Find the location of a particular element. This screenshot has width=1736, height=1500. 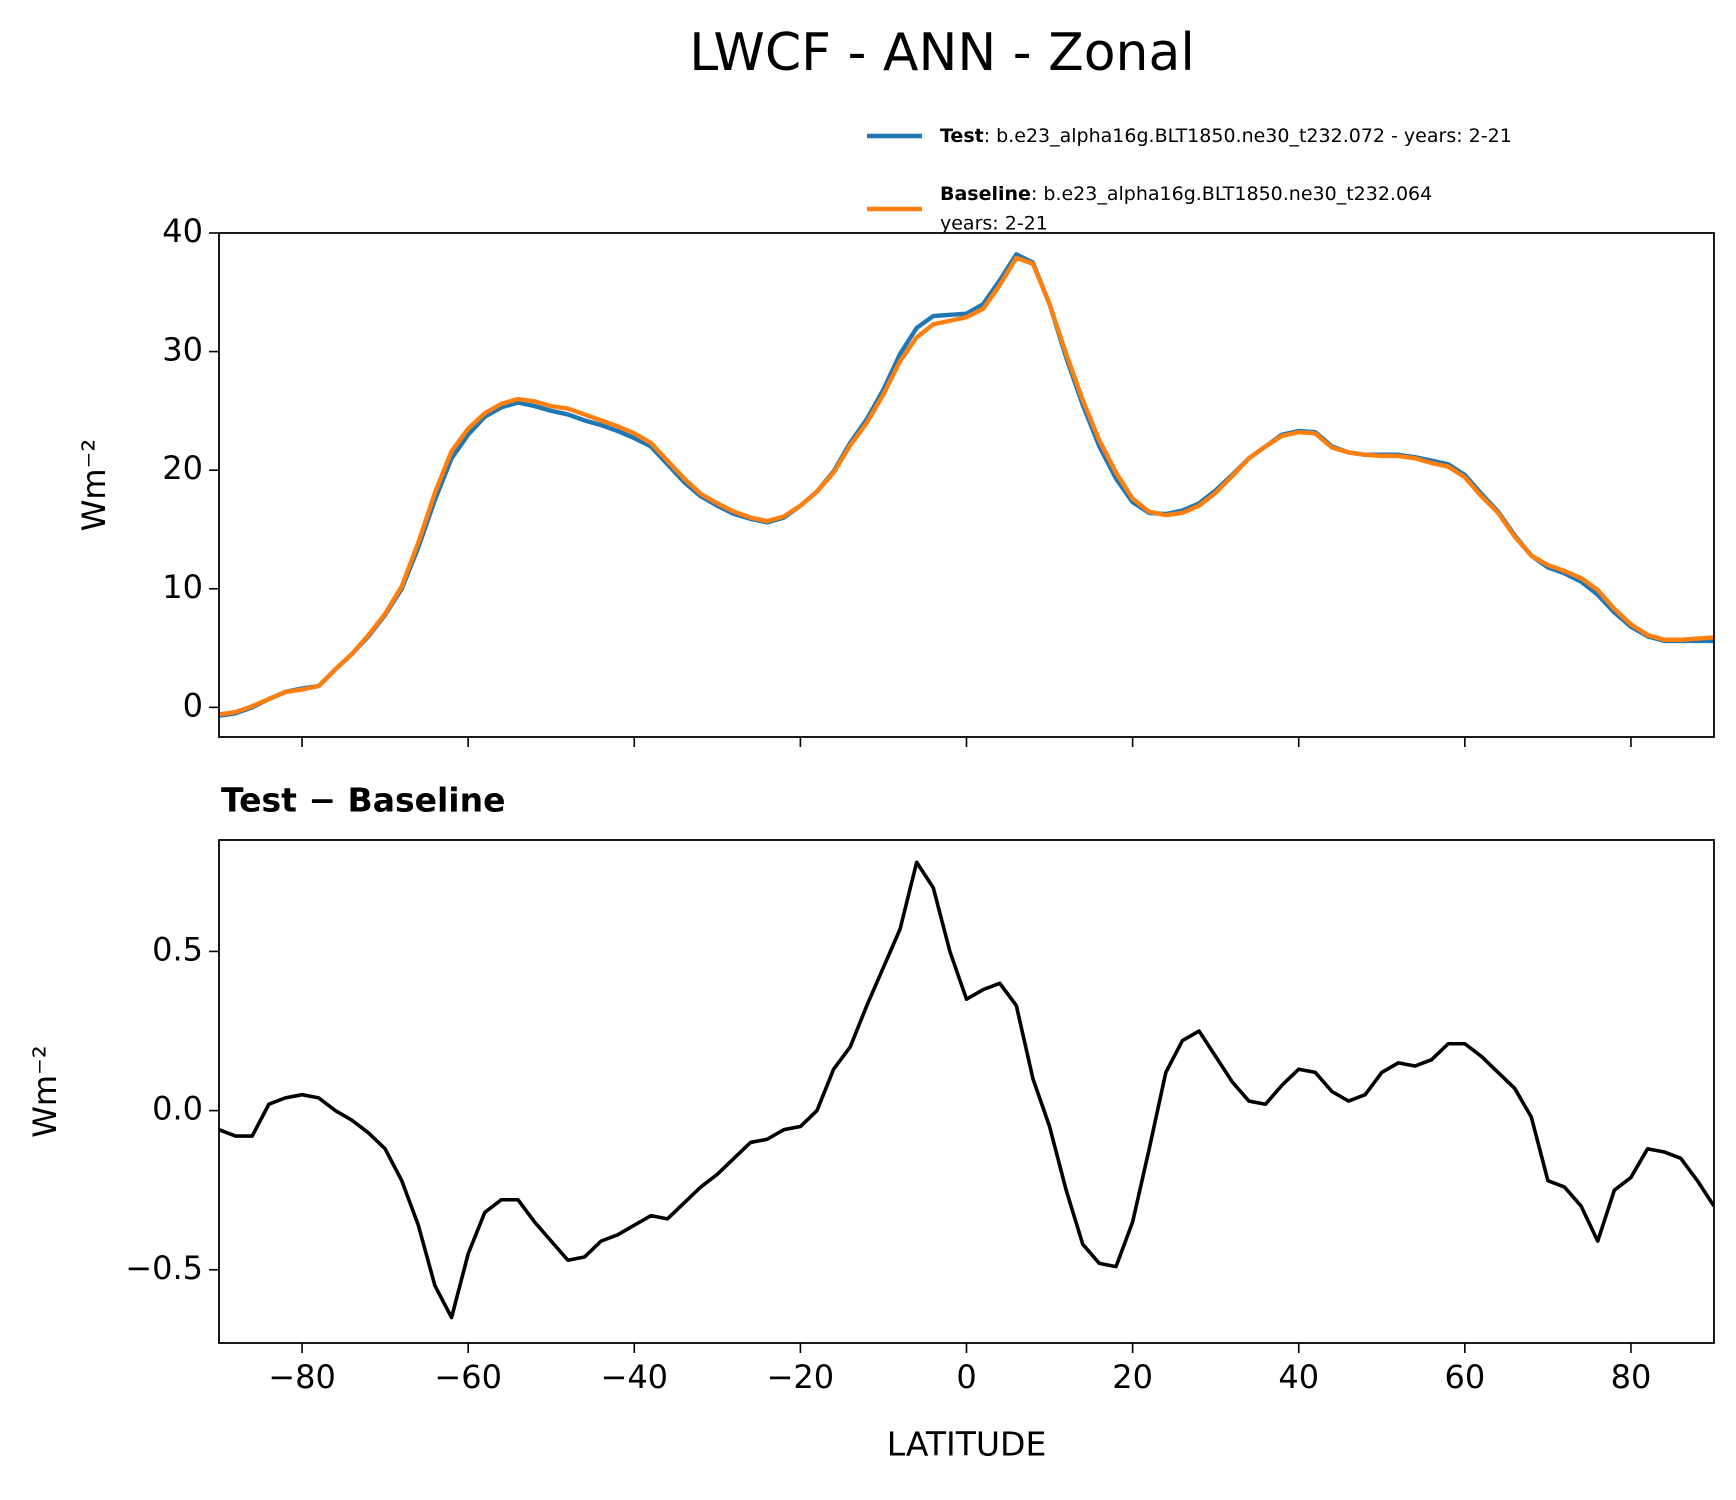

y-tick-label: 0 is located at coordinates (193, 705).